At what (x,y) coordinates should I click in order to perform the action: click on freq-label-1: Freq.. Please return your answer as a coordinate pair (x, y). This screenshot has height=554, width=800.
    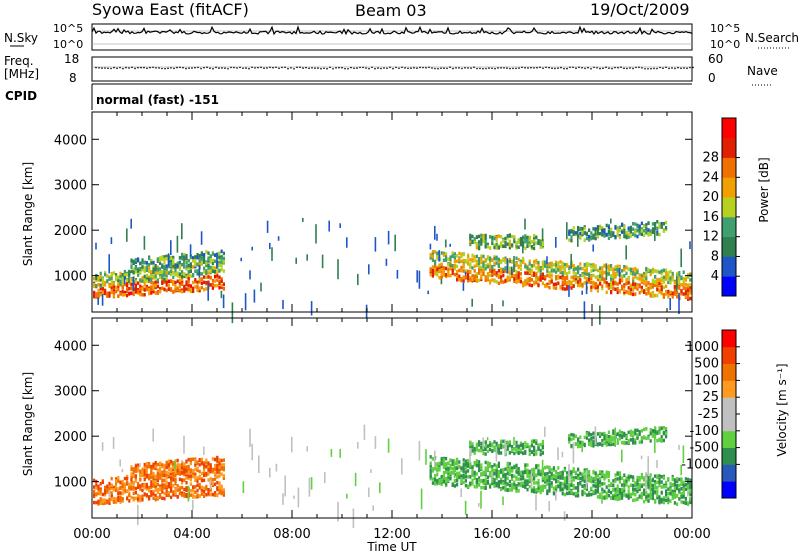
    Looking at the image, I should click on (19, 61).